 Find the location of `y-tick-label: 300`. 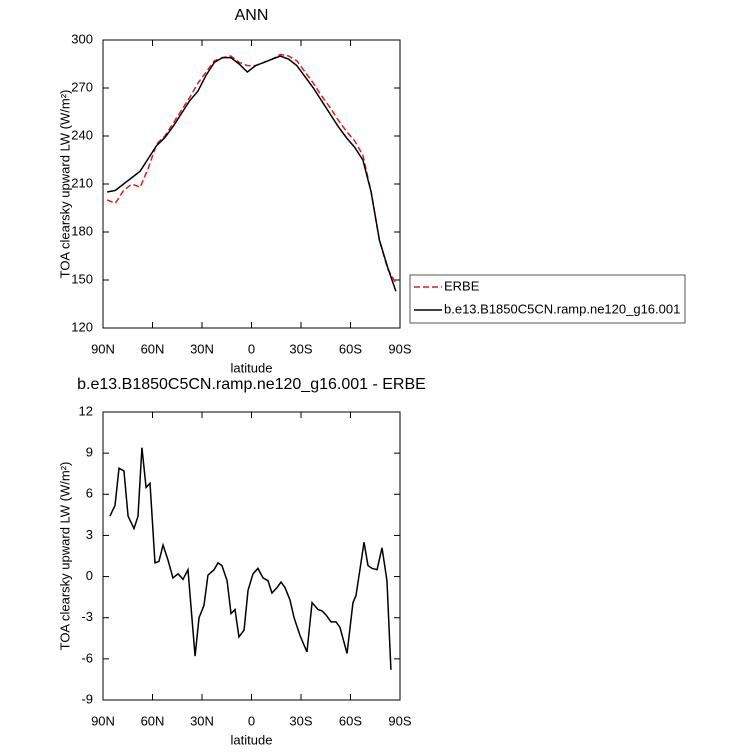

y-tick-label: 300 is located at coordinates (82, 38).